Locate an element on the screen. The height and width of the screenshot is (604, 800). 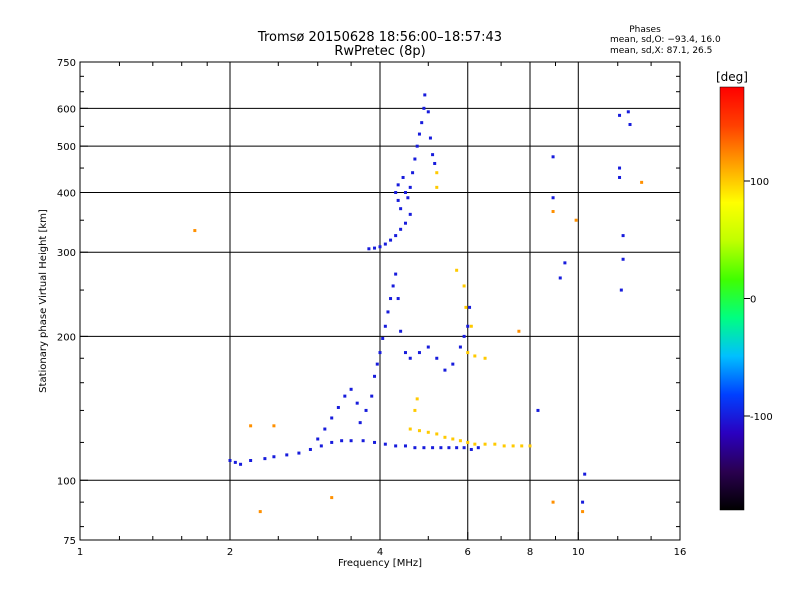
stats-heading: Phases is located at coordinates (645, 30).